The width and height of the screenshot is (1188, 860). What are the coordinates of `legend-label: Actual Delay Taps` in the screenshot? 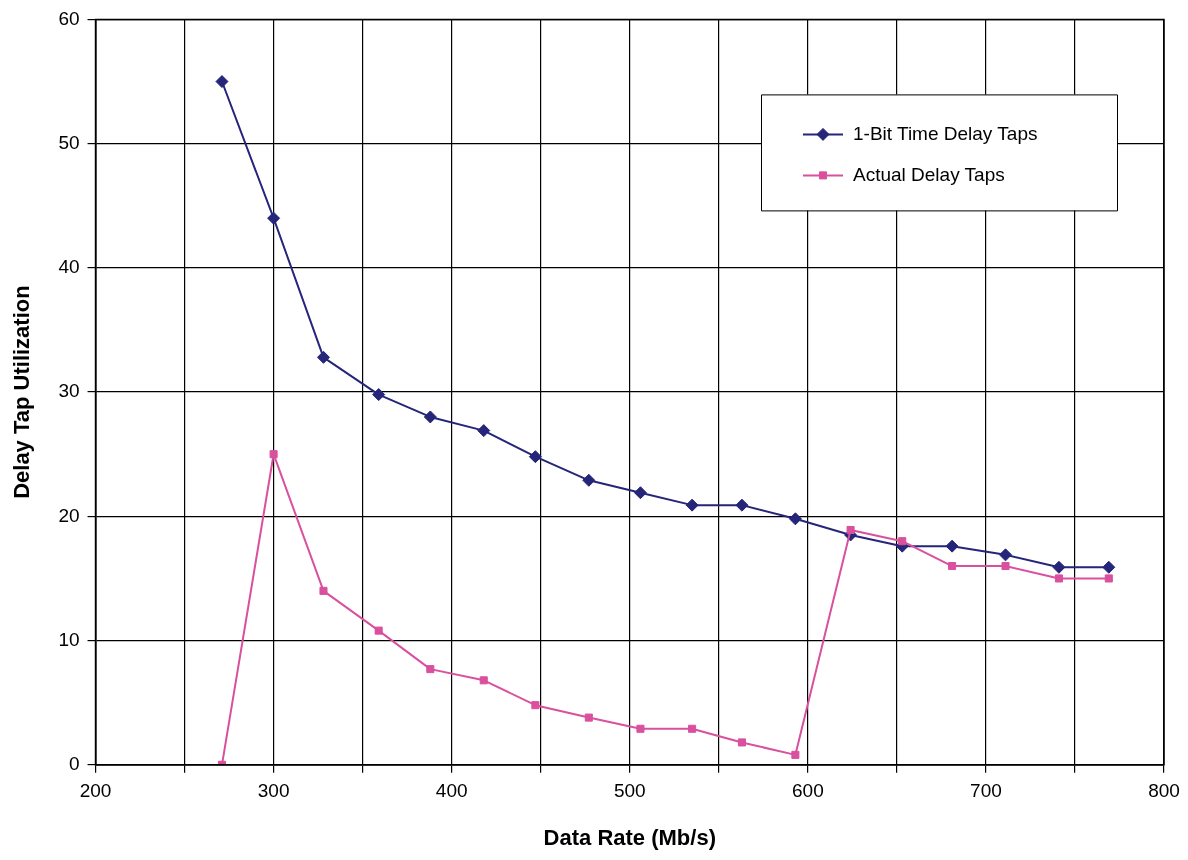 It's located at (929, 174).